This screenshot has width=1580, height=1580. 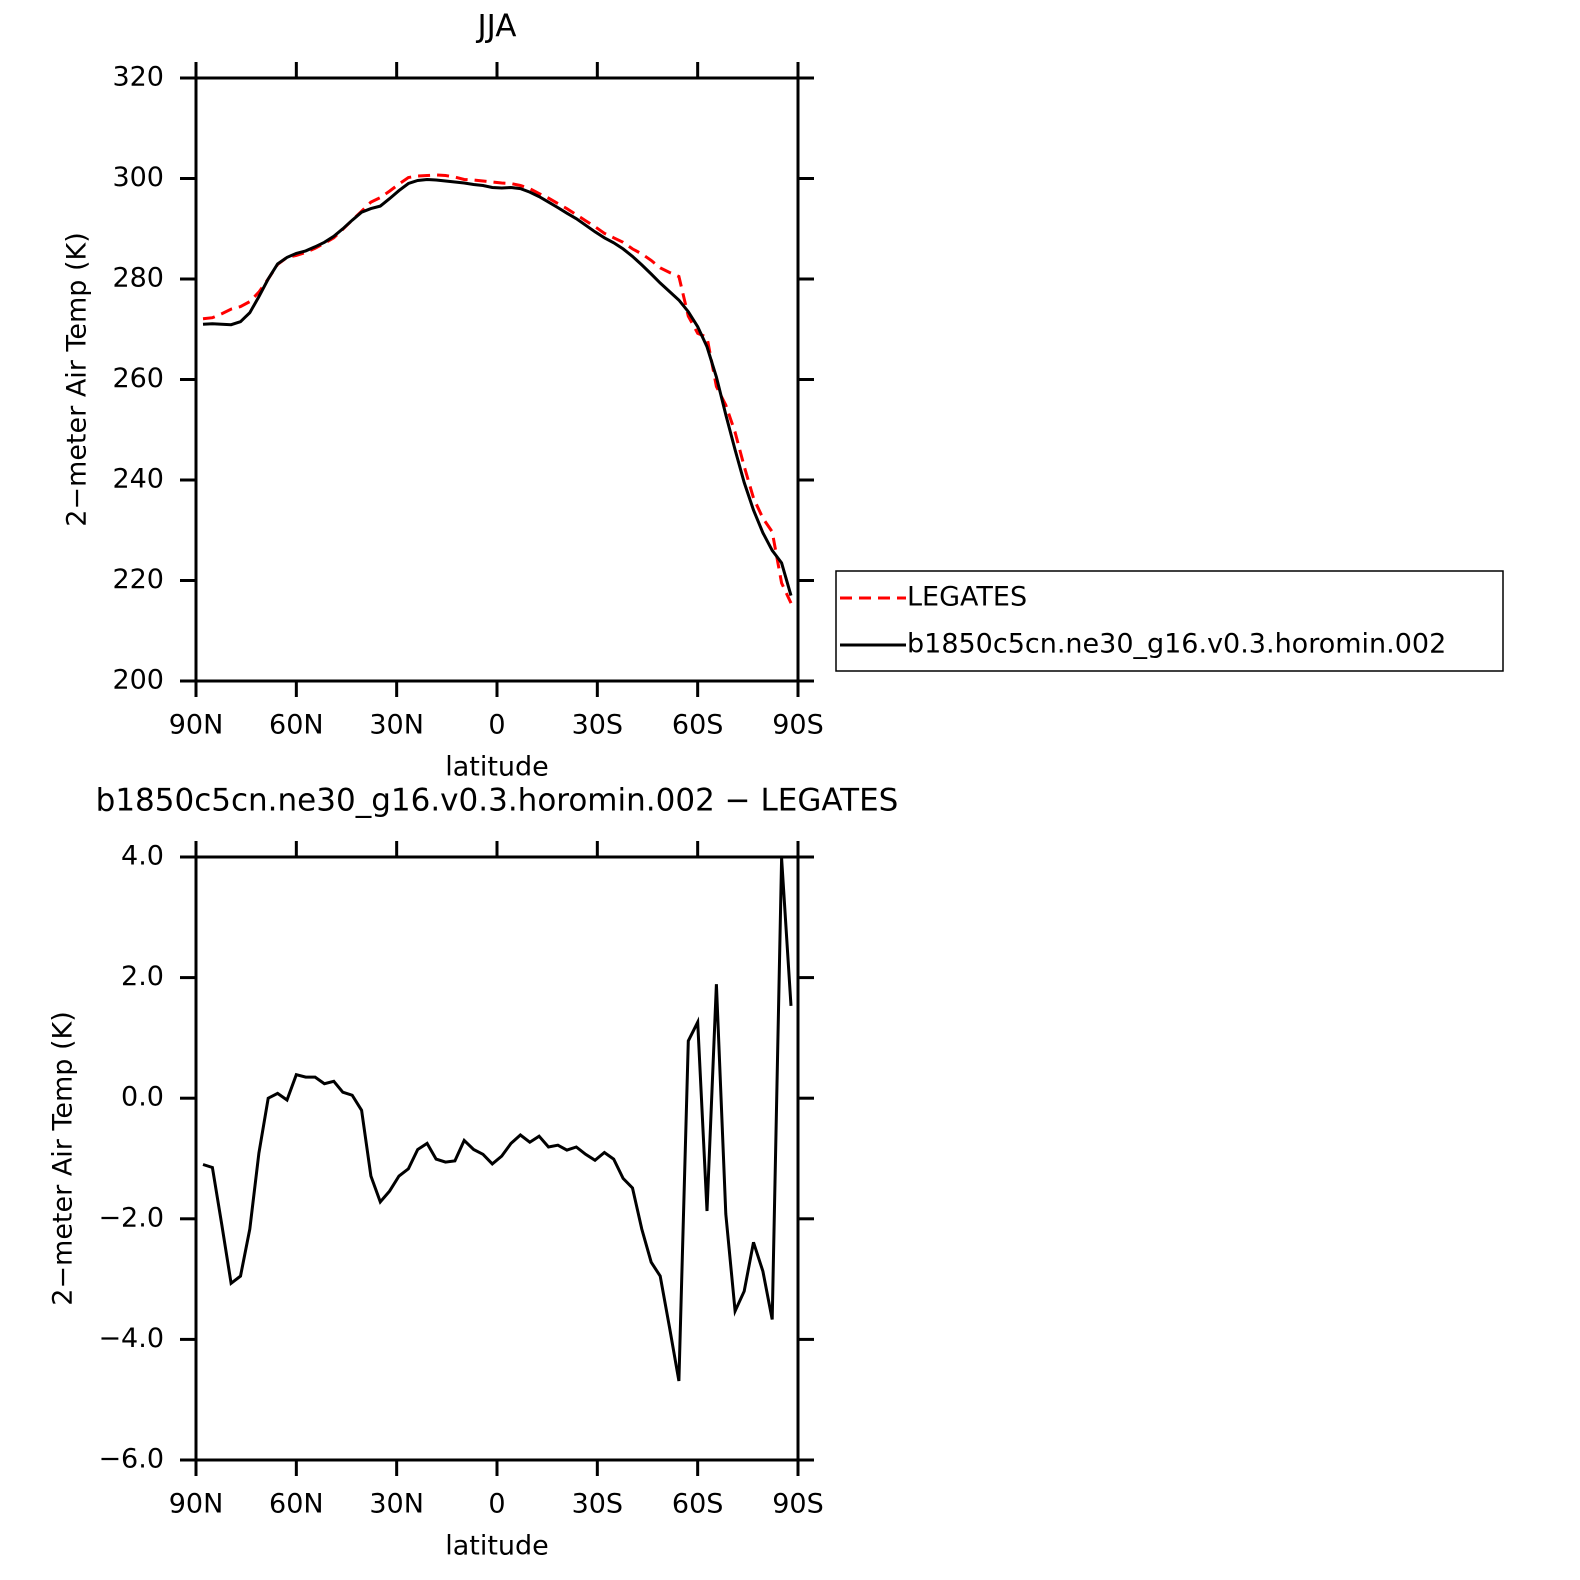 I want to click on y-tick-label: 200, so click(x=138, y=680).